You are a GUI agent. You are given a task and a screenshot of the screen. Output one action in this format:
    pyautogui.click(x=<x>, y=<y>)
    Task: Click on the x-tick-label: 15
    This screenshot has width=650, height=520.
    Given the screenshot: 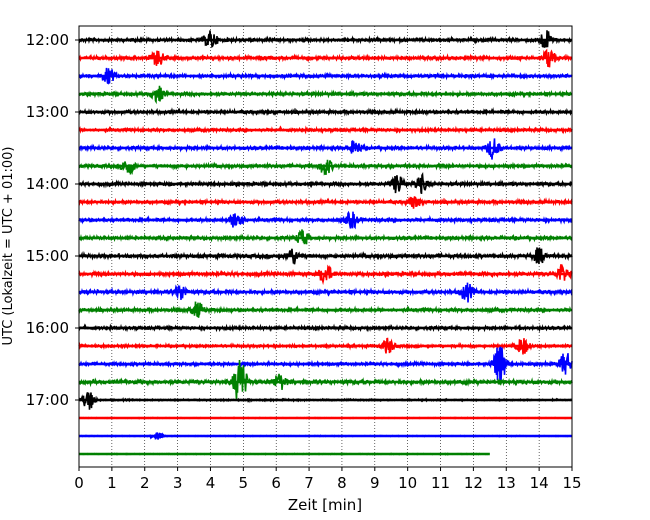 What is the action you would take?
    pyautogui.click(x=571, y=483)
    